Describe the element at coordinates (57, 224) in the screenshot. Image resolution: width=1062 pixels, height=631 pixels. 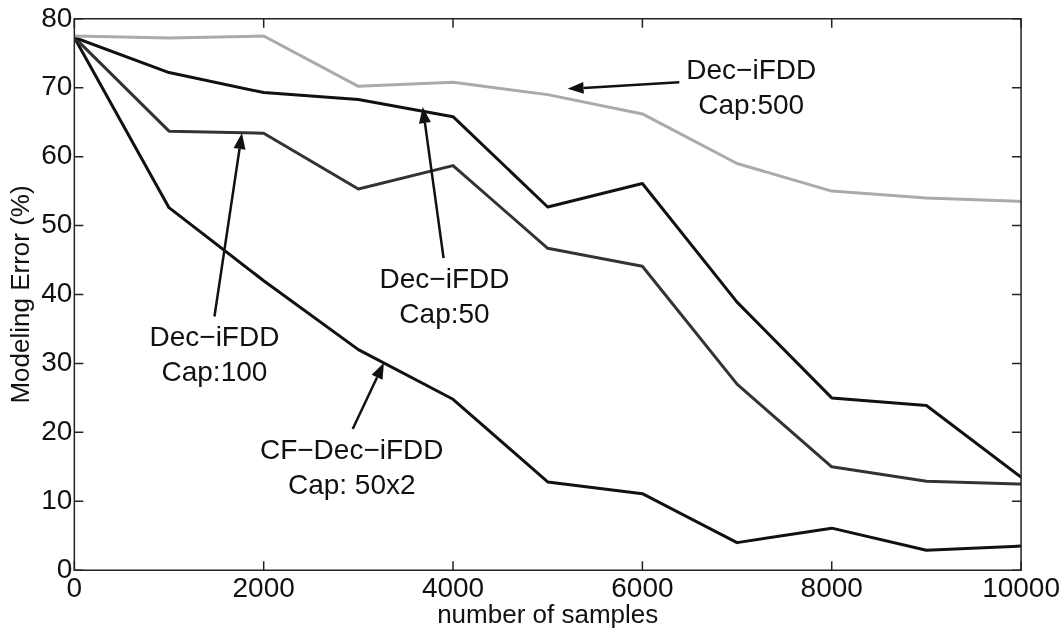
I see `y-tick-label: 50` at that location.